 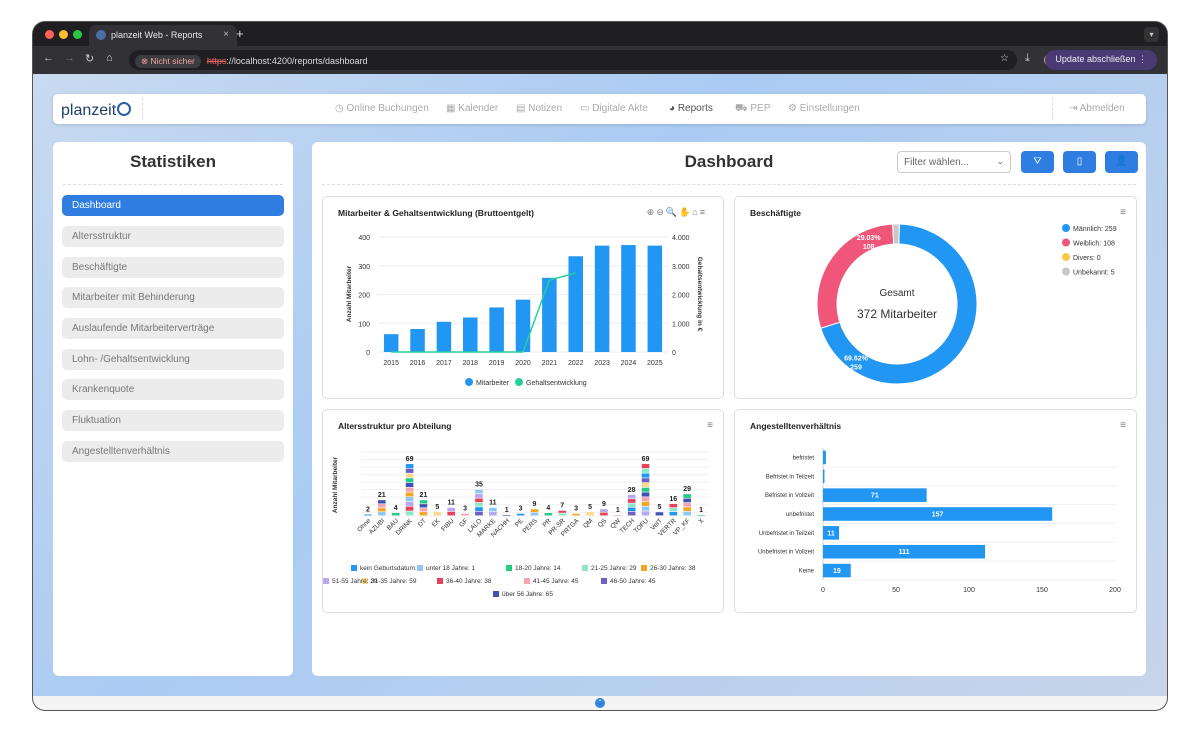 I want to click on x-tick-label: 2017, so click(x=444, y=363).